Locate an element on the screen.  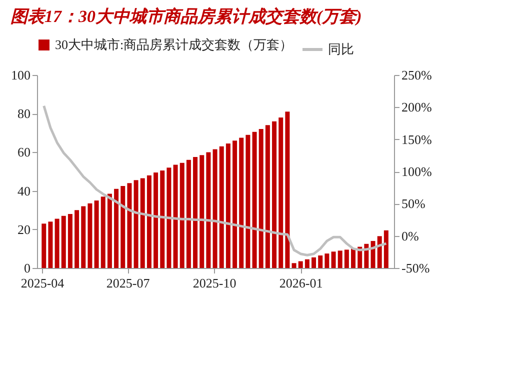
y2-tick-label: 150% is located at coordinates (417, 139).